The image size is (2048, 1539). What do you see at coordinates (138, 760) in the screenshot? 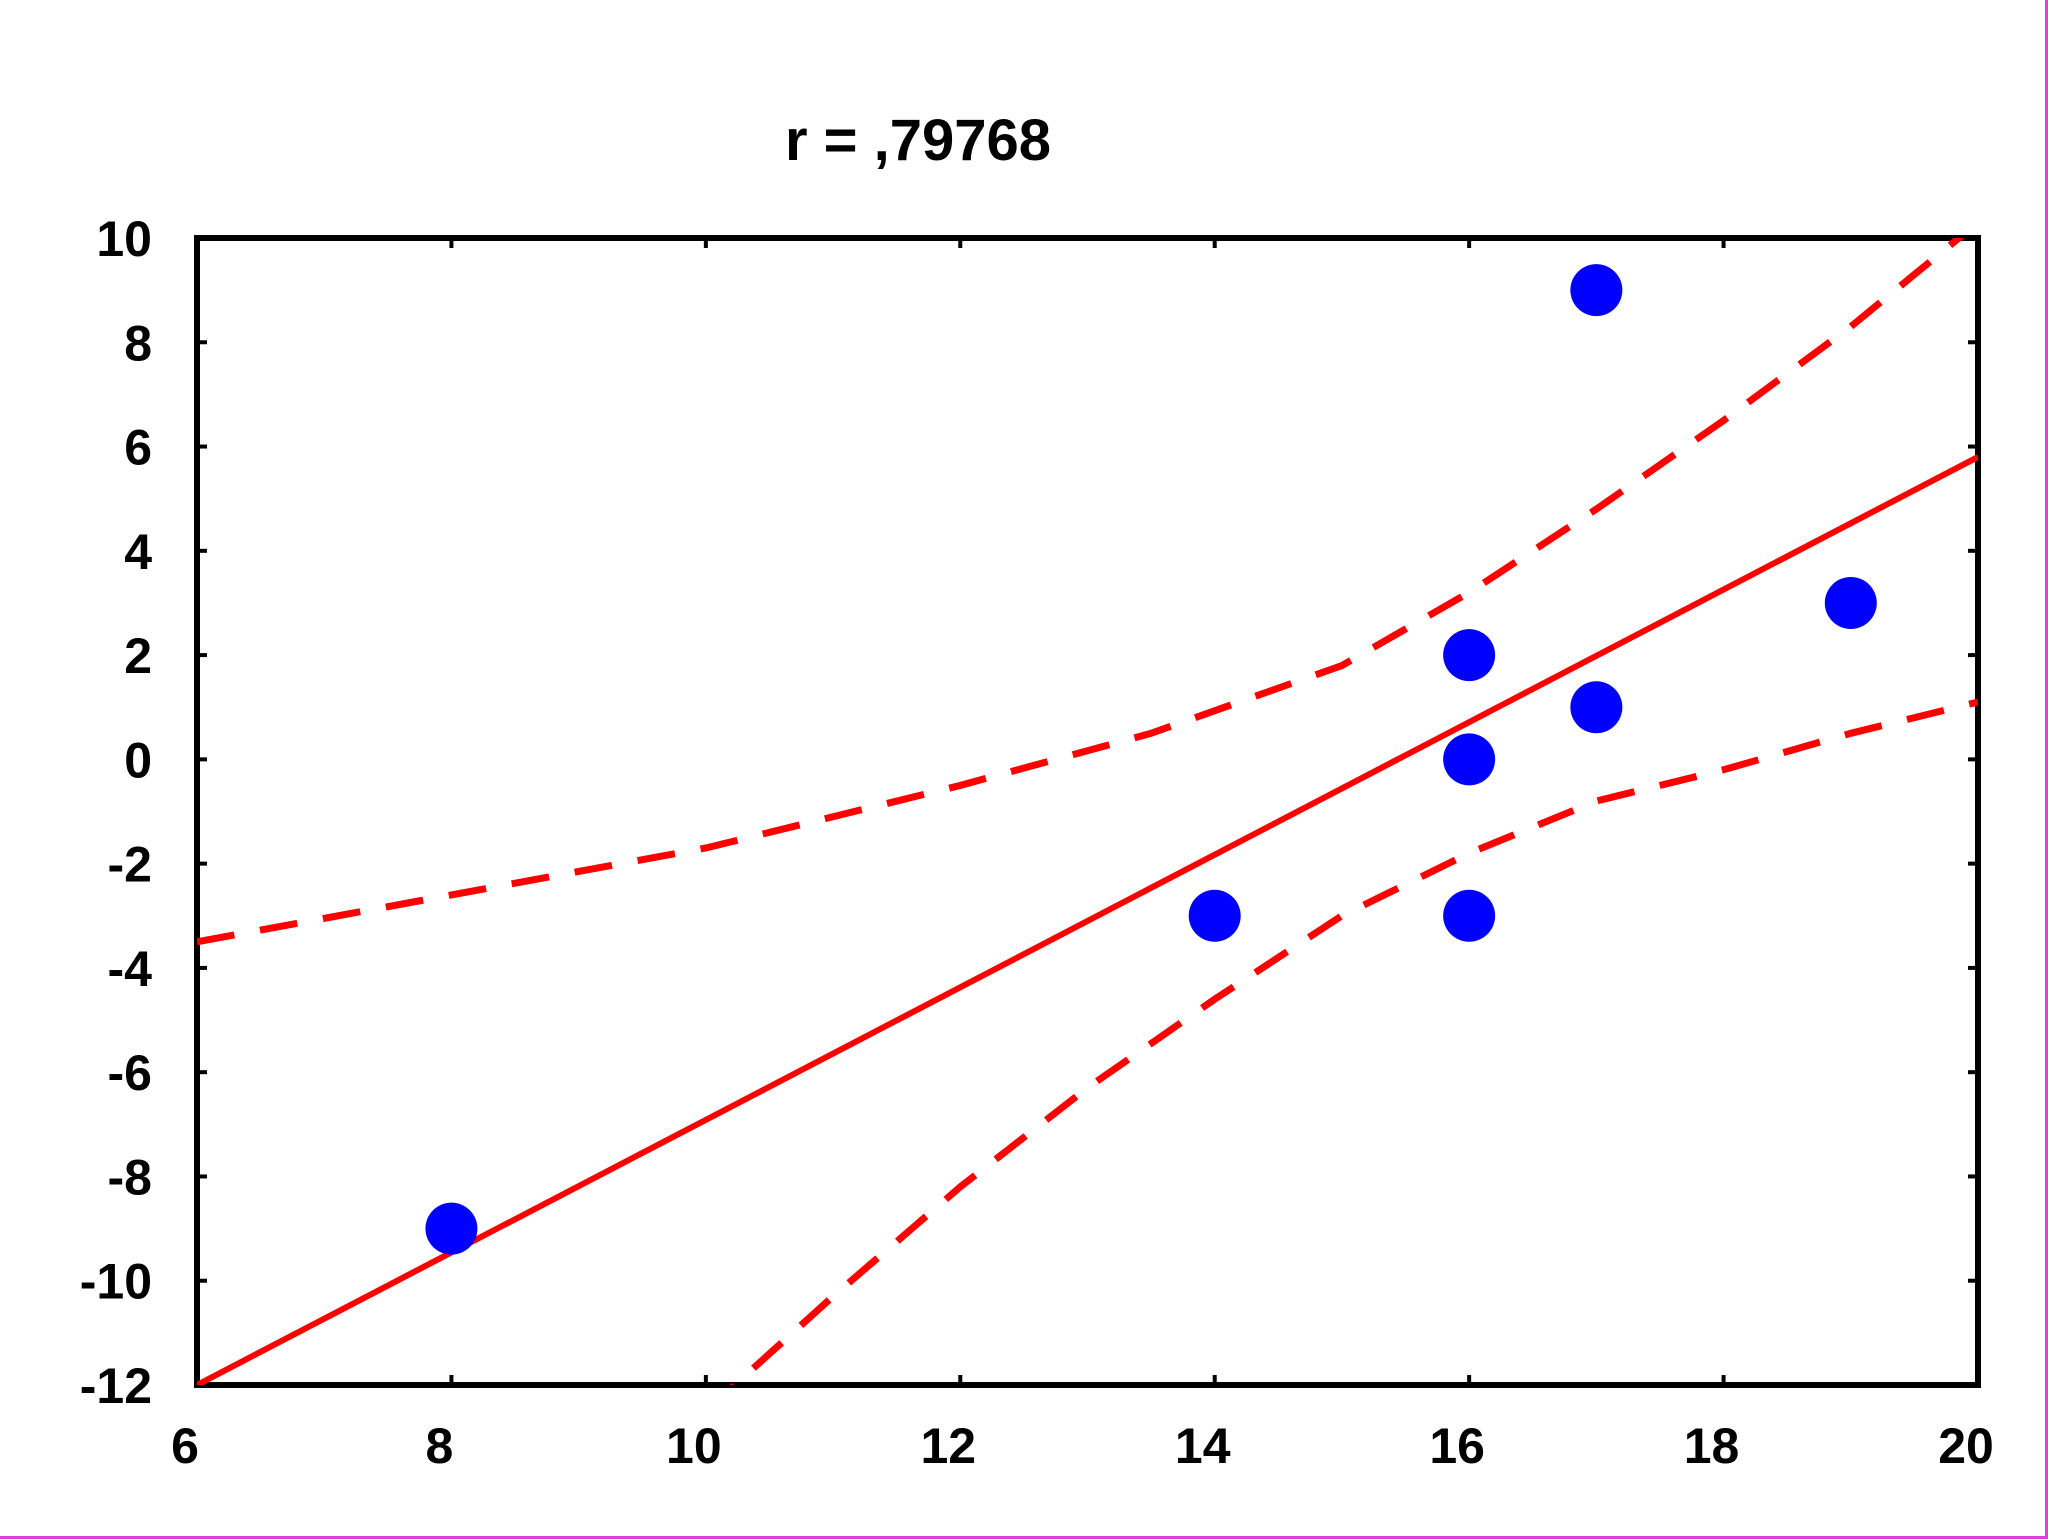
I see `y-tick-label: 0` at bounding box center [138, 760].